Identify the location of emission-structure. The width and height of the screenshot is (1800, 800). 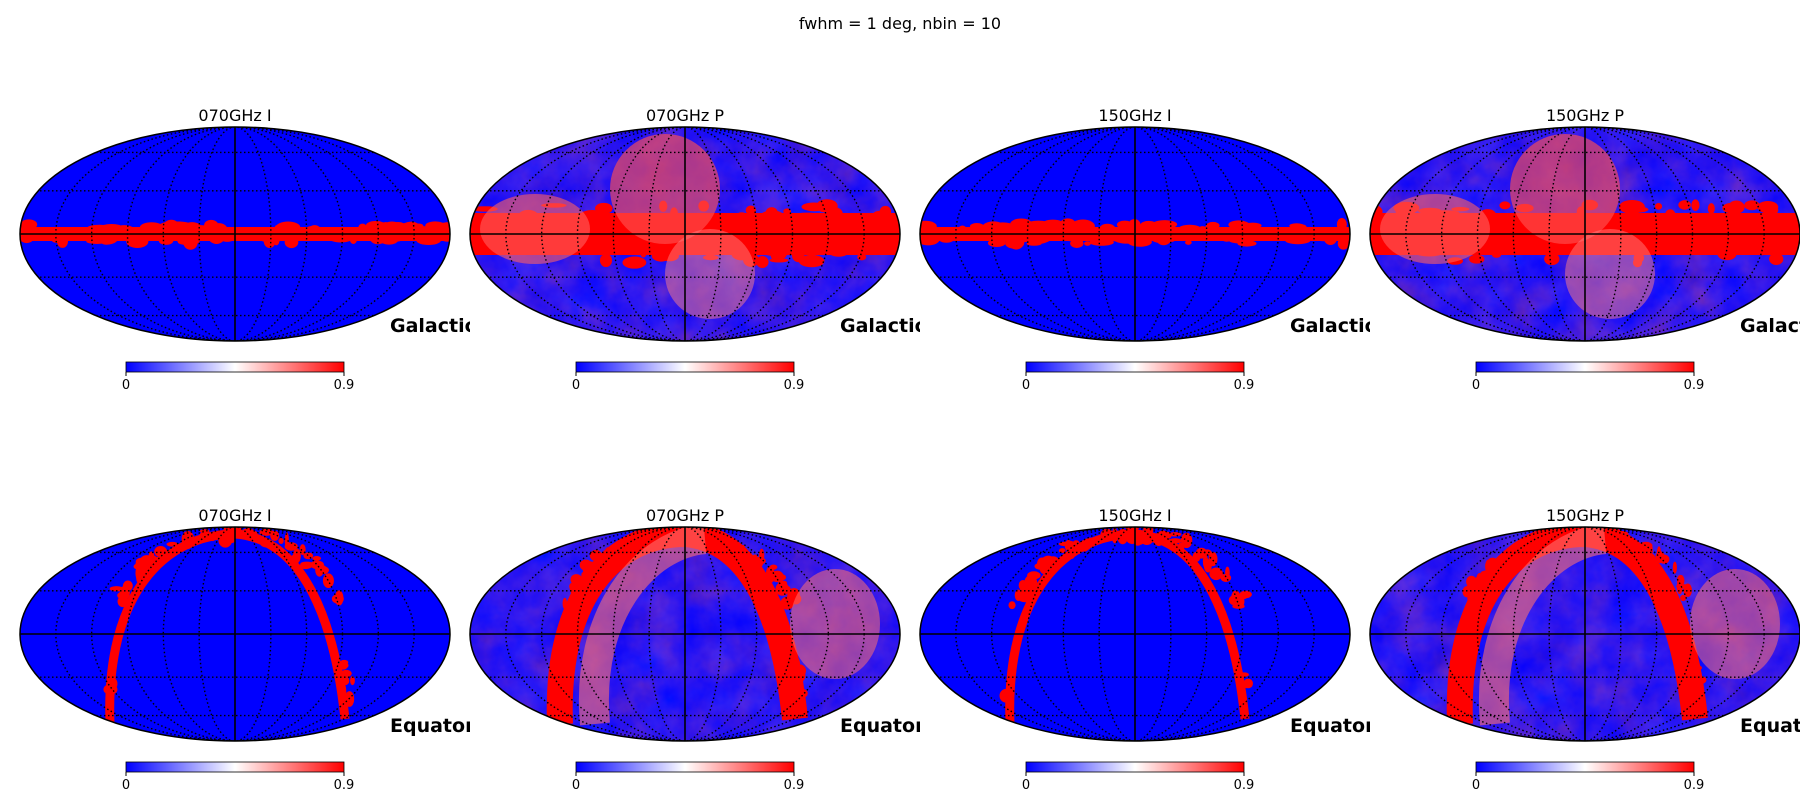
(1135, 234).